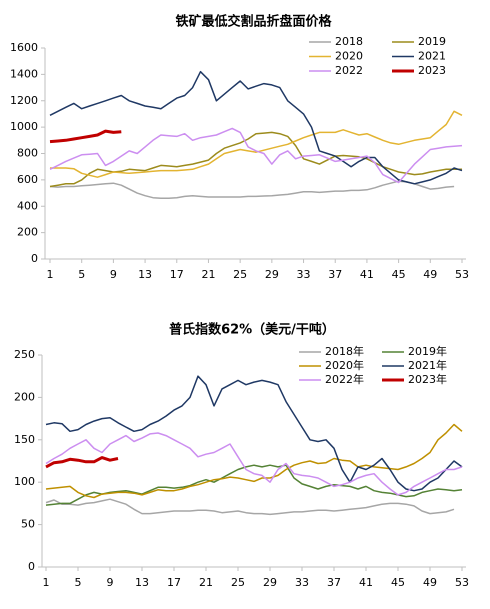 The height and width of the screenshot is (609, 490). Describe the element at coordinates (24, 481) in the screenshot. I see `y-tick-label: 100` at that location.